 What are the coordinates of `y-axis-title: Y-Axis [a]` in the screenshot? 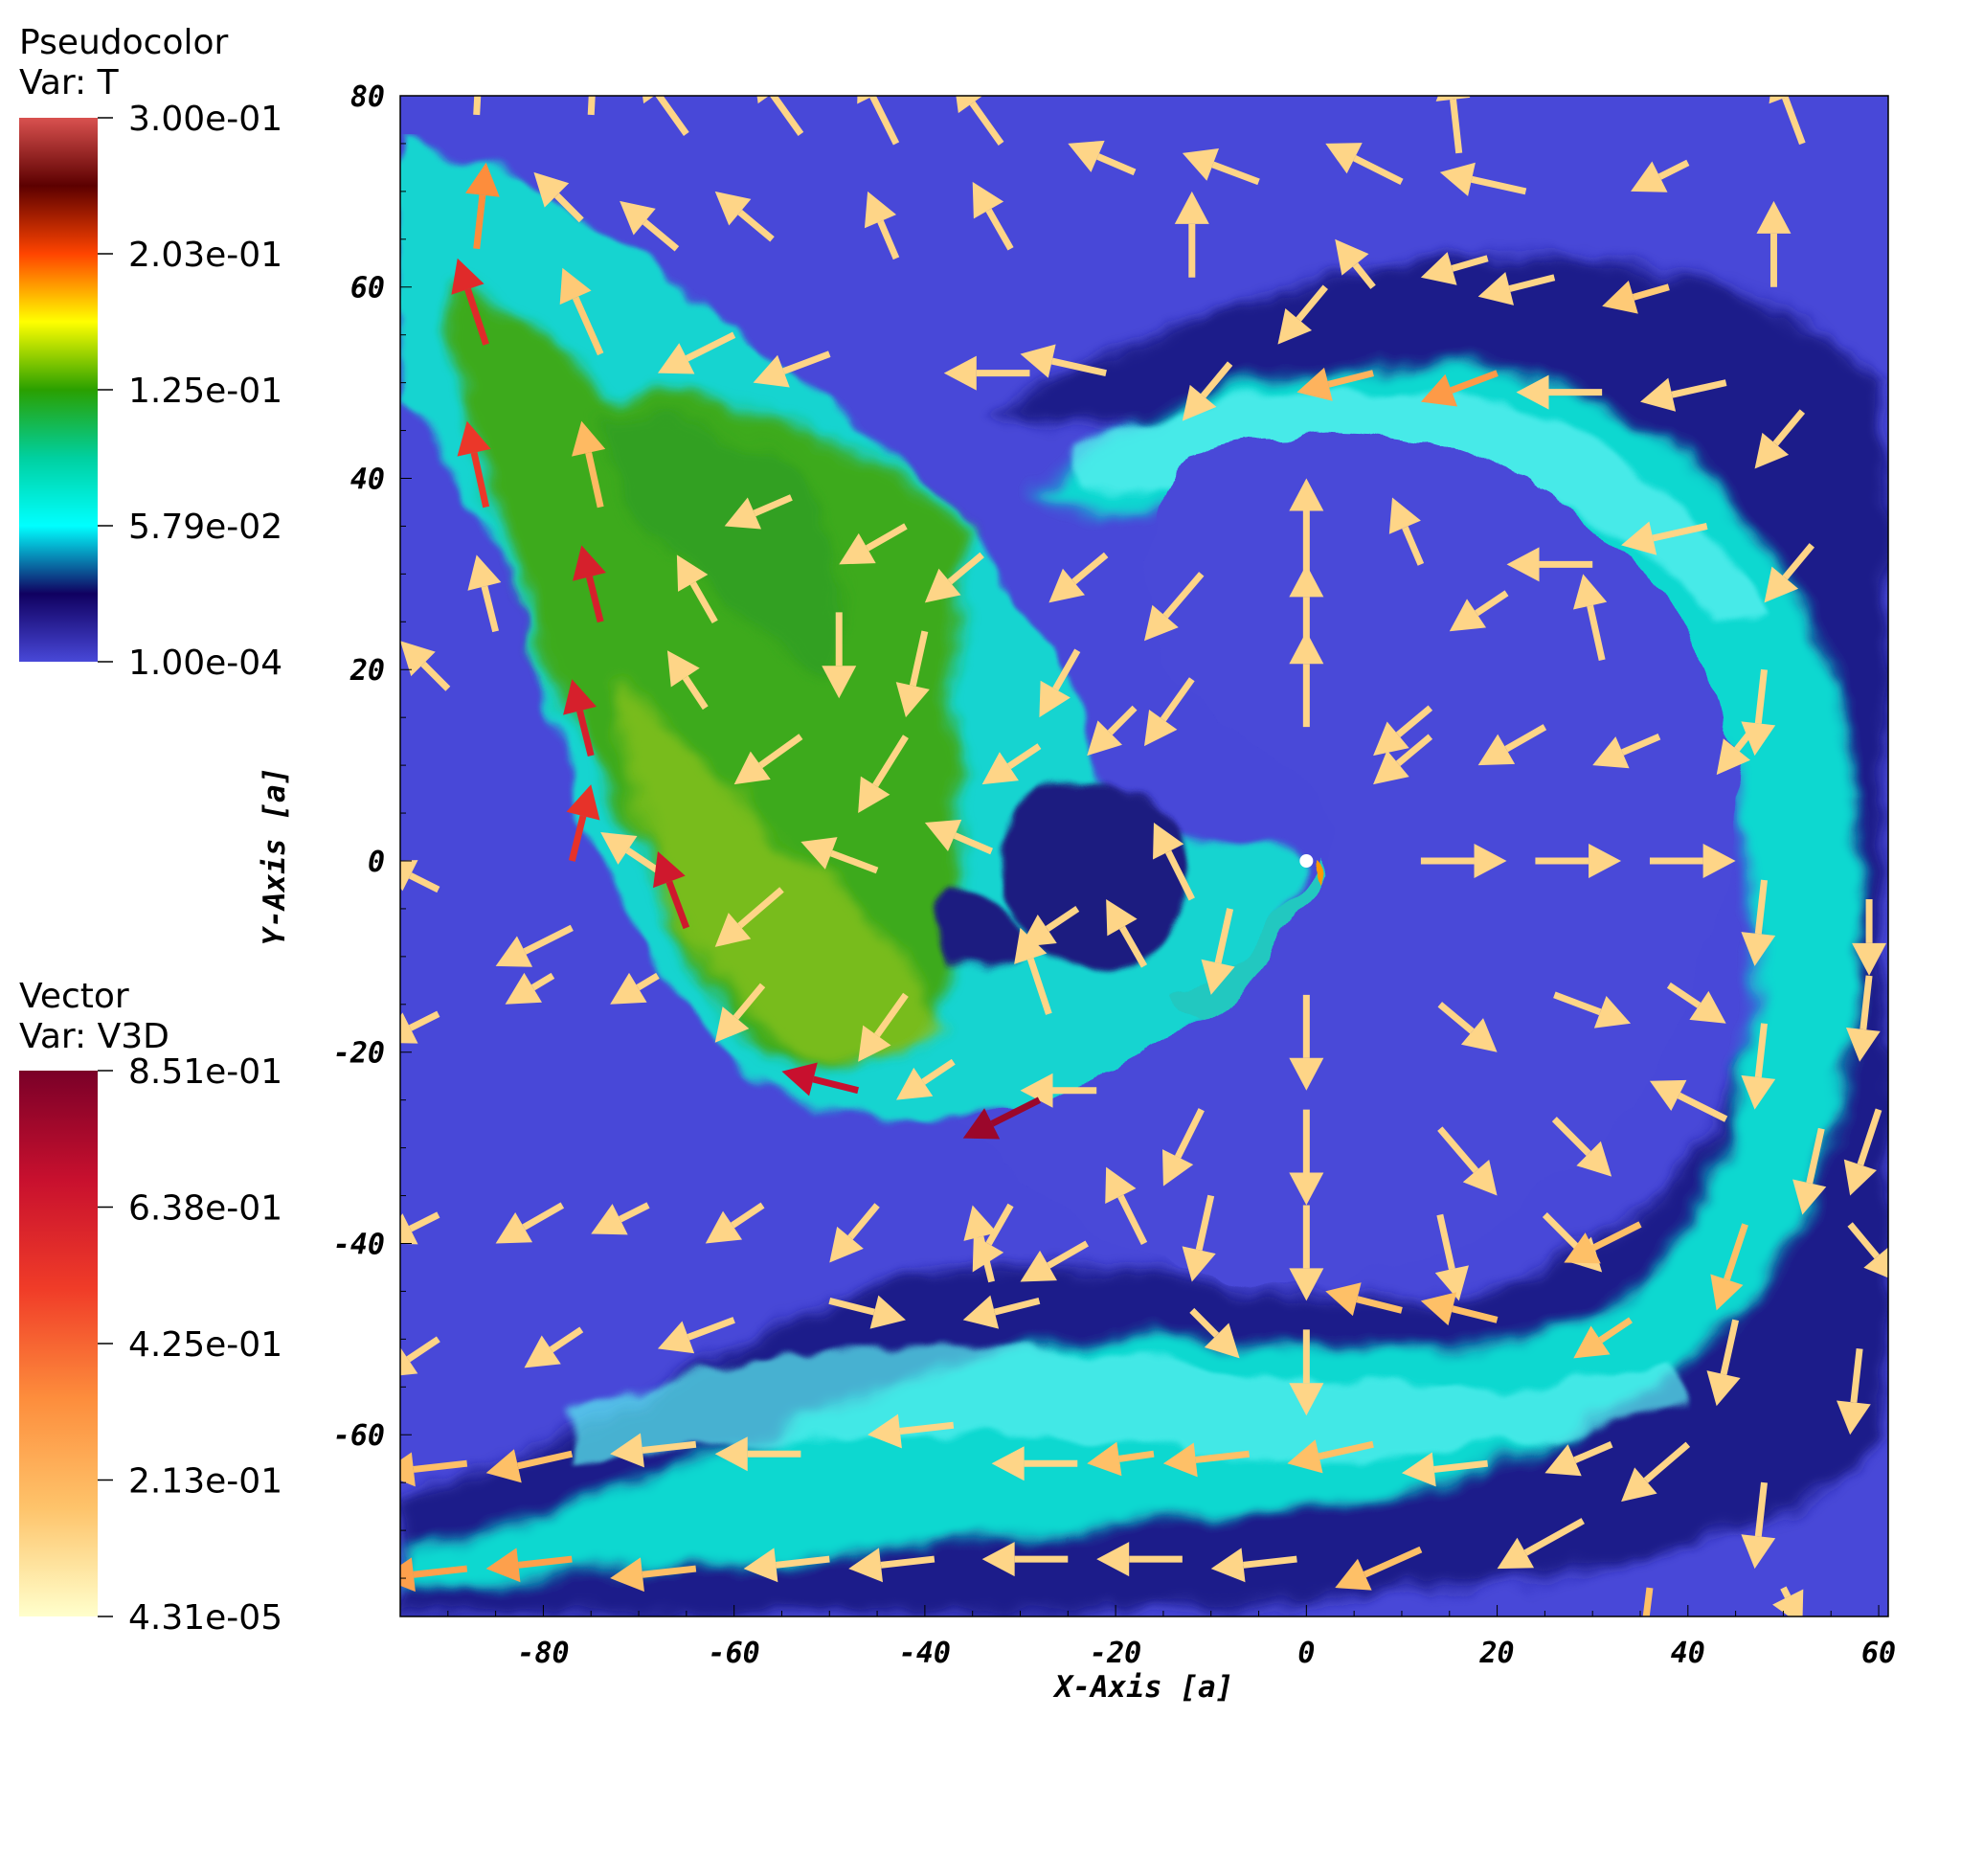 It's located at (275, 856).